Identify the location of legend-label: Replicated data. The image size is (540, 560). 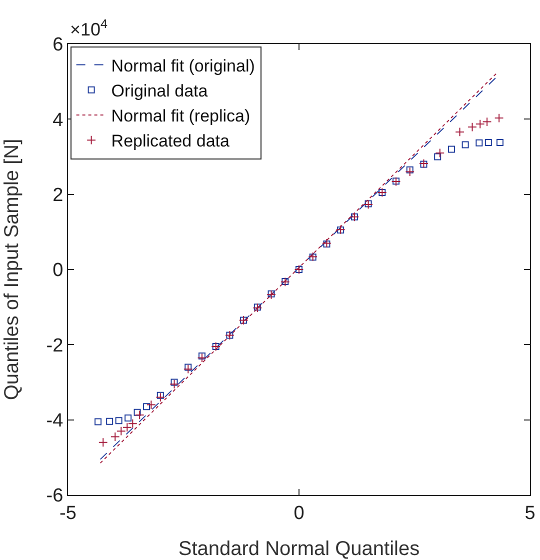
(170, 141).